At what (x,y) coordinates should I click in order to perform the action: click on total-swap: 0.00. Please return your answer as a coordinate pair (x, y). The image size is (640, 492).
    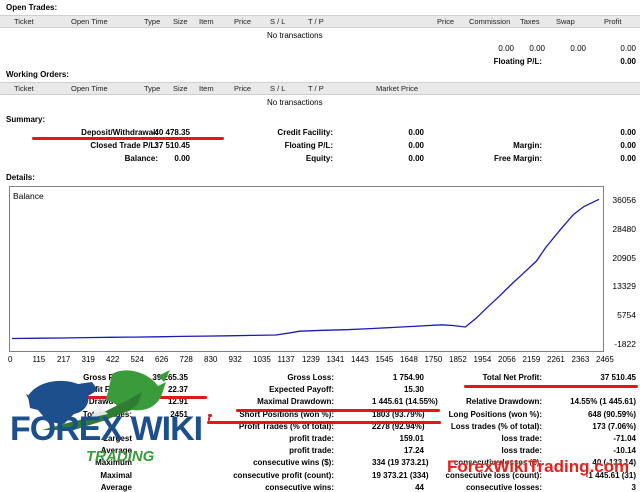
    Looking at the image, I should click on (578, 48).